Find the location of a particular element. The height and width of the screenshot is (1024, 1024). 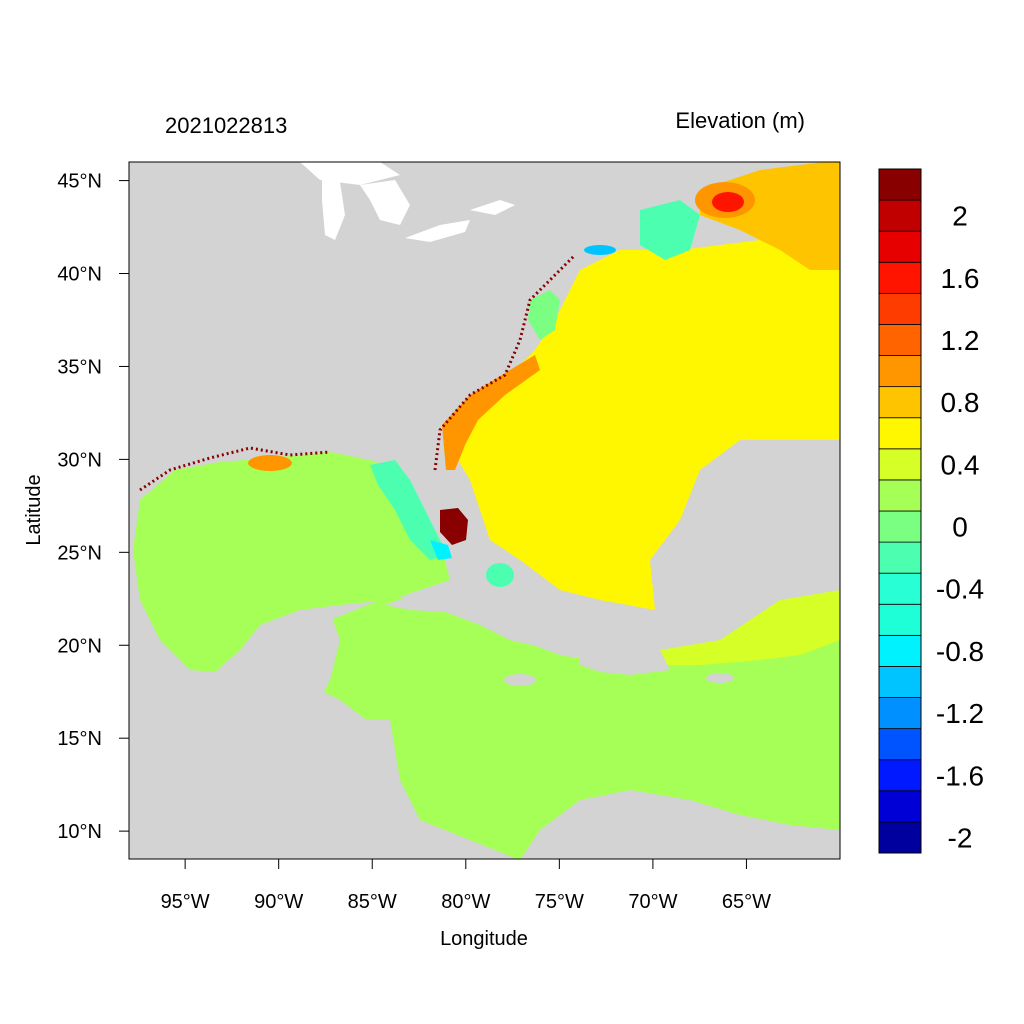

colorbar-label: -0.8 is located at coordinates (960, 651).